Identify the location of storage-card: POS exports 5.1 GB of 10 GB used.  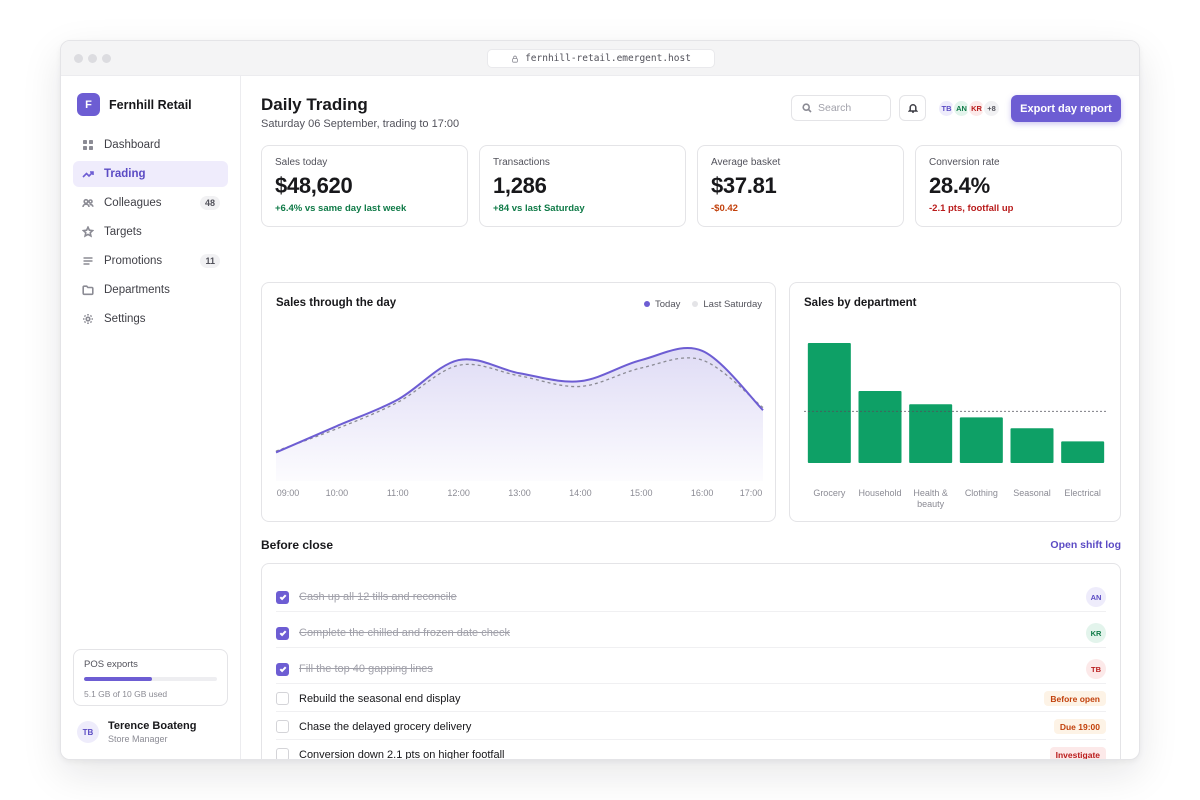
(150, 677).